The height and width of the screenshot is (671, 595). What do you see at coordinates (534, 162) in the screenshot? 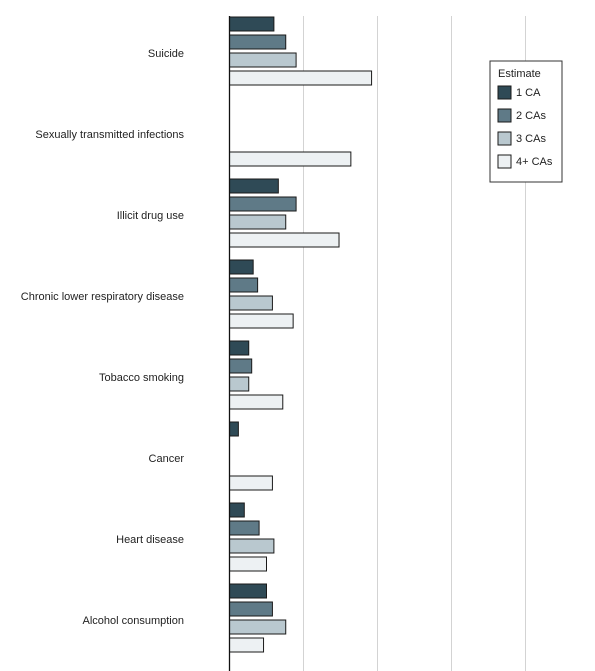
I see `legend-label: 4+ CAs` at bounding box center [534, 162].